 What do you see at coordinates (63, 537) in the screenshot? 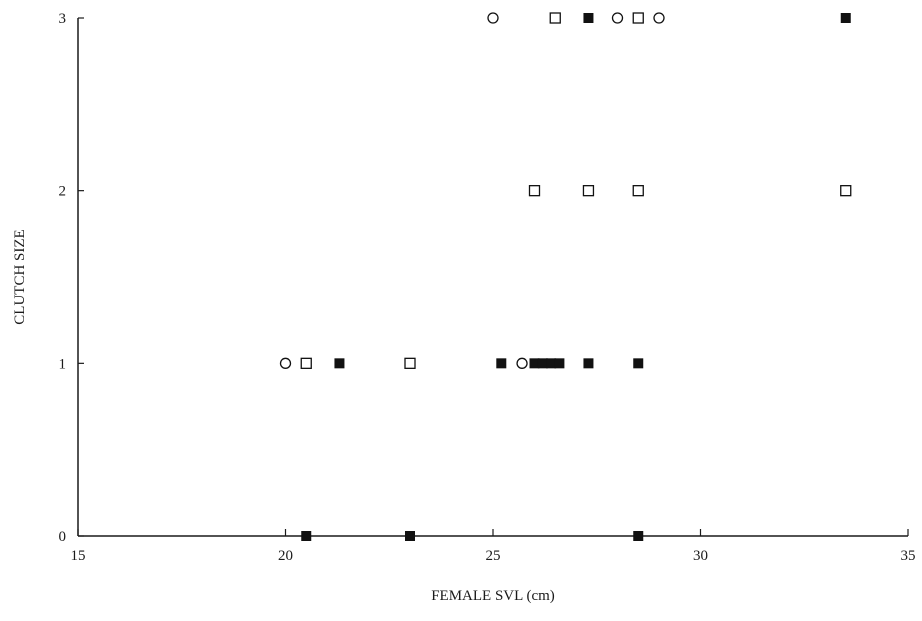
I see `y-tick-label: 0` at bounding box center [63, 537].